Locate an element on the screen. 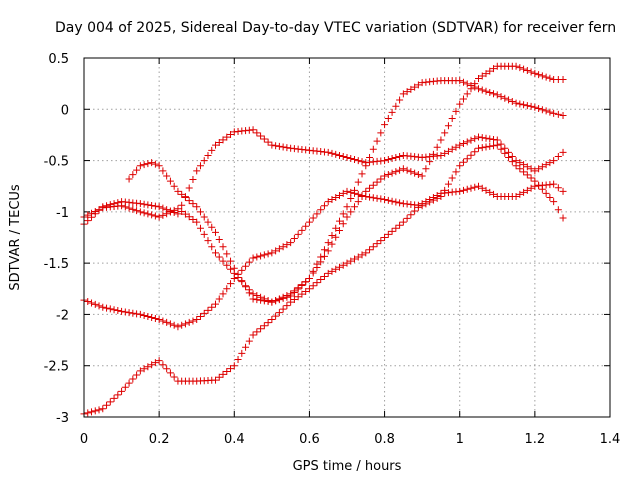 This screenshot has height=480, width=640. x-tick-label: 0 is located at coordinates (84, 439).